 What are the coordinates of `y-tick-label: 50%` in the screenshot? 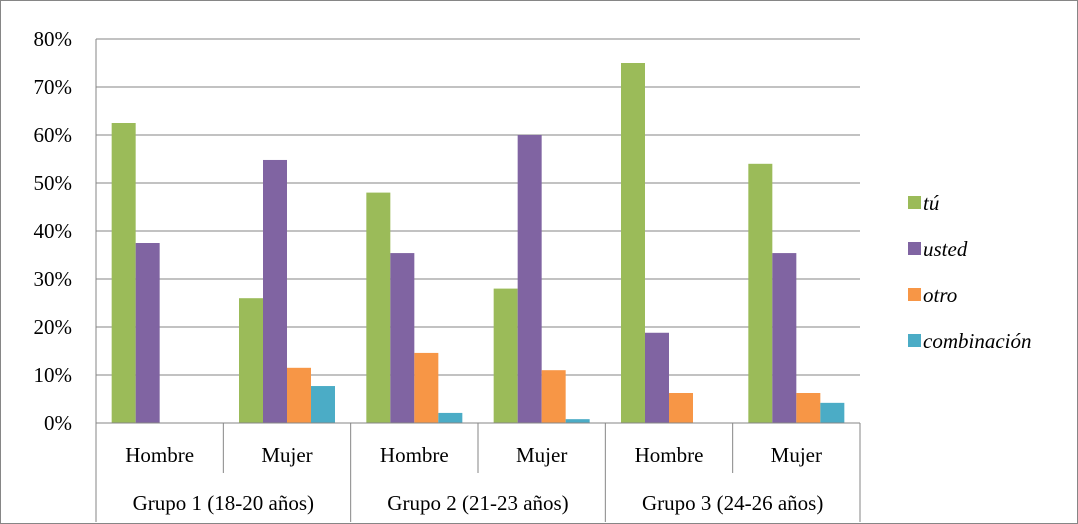 It's located at (53, 183).